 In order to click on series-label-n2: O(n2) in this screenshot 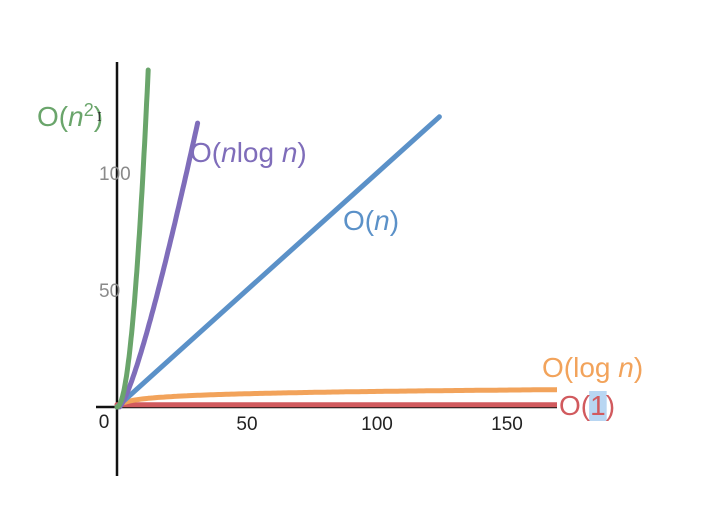, I will do `click(70, 116)`.